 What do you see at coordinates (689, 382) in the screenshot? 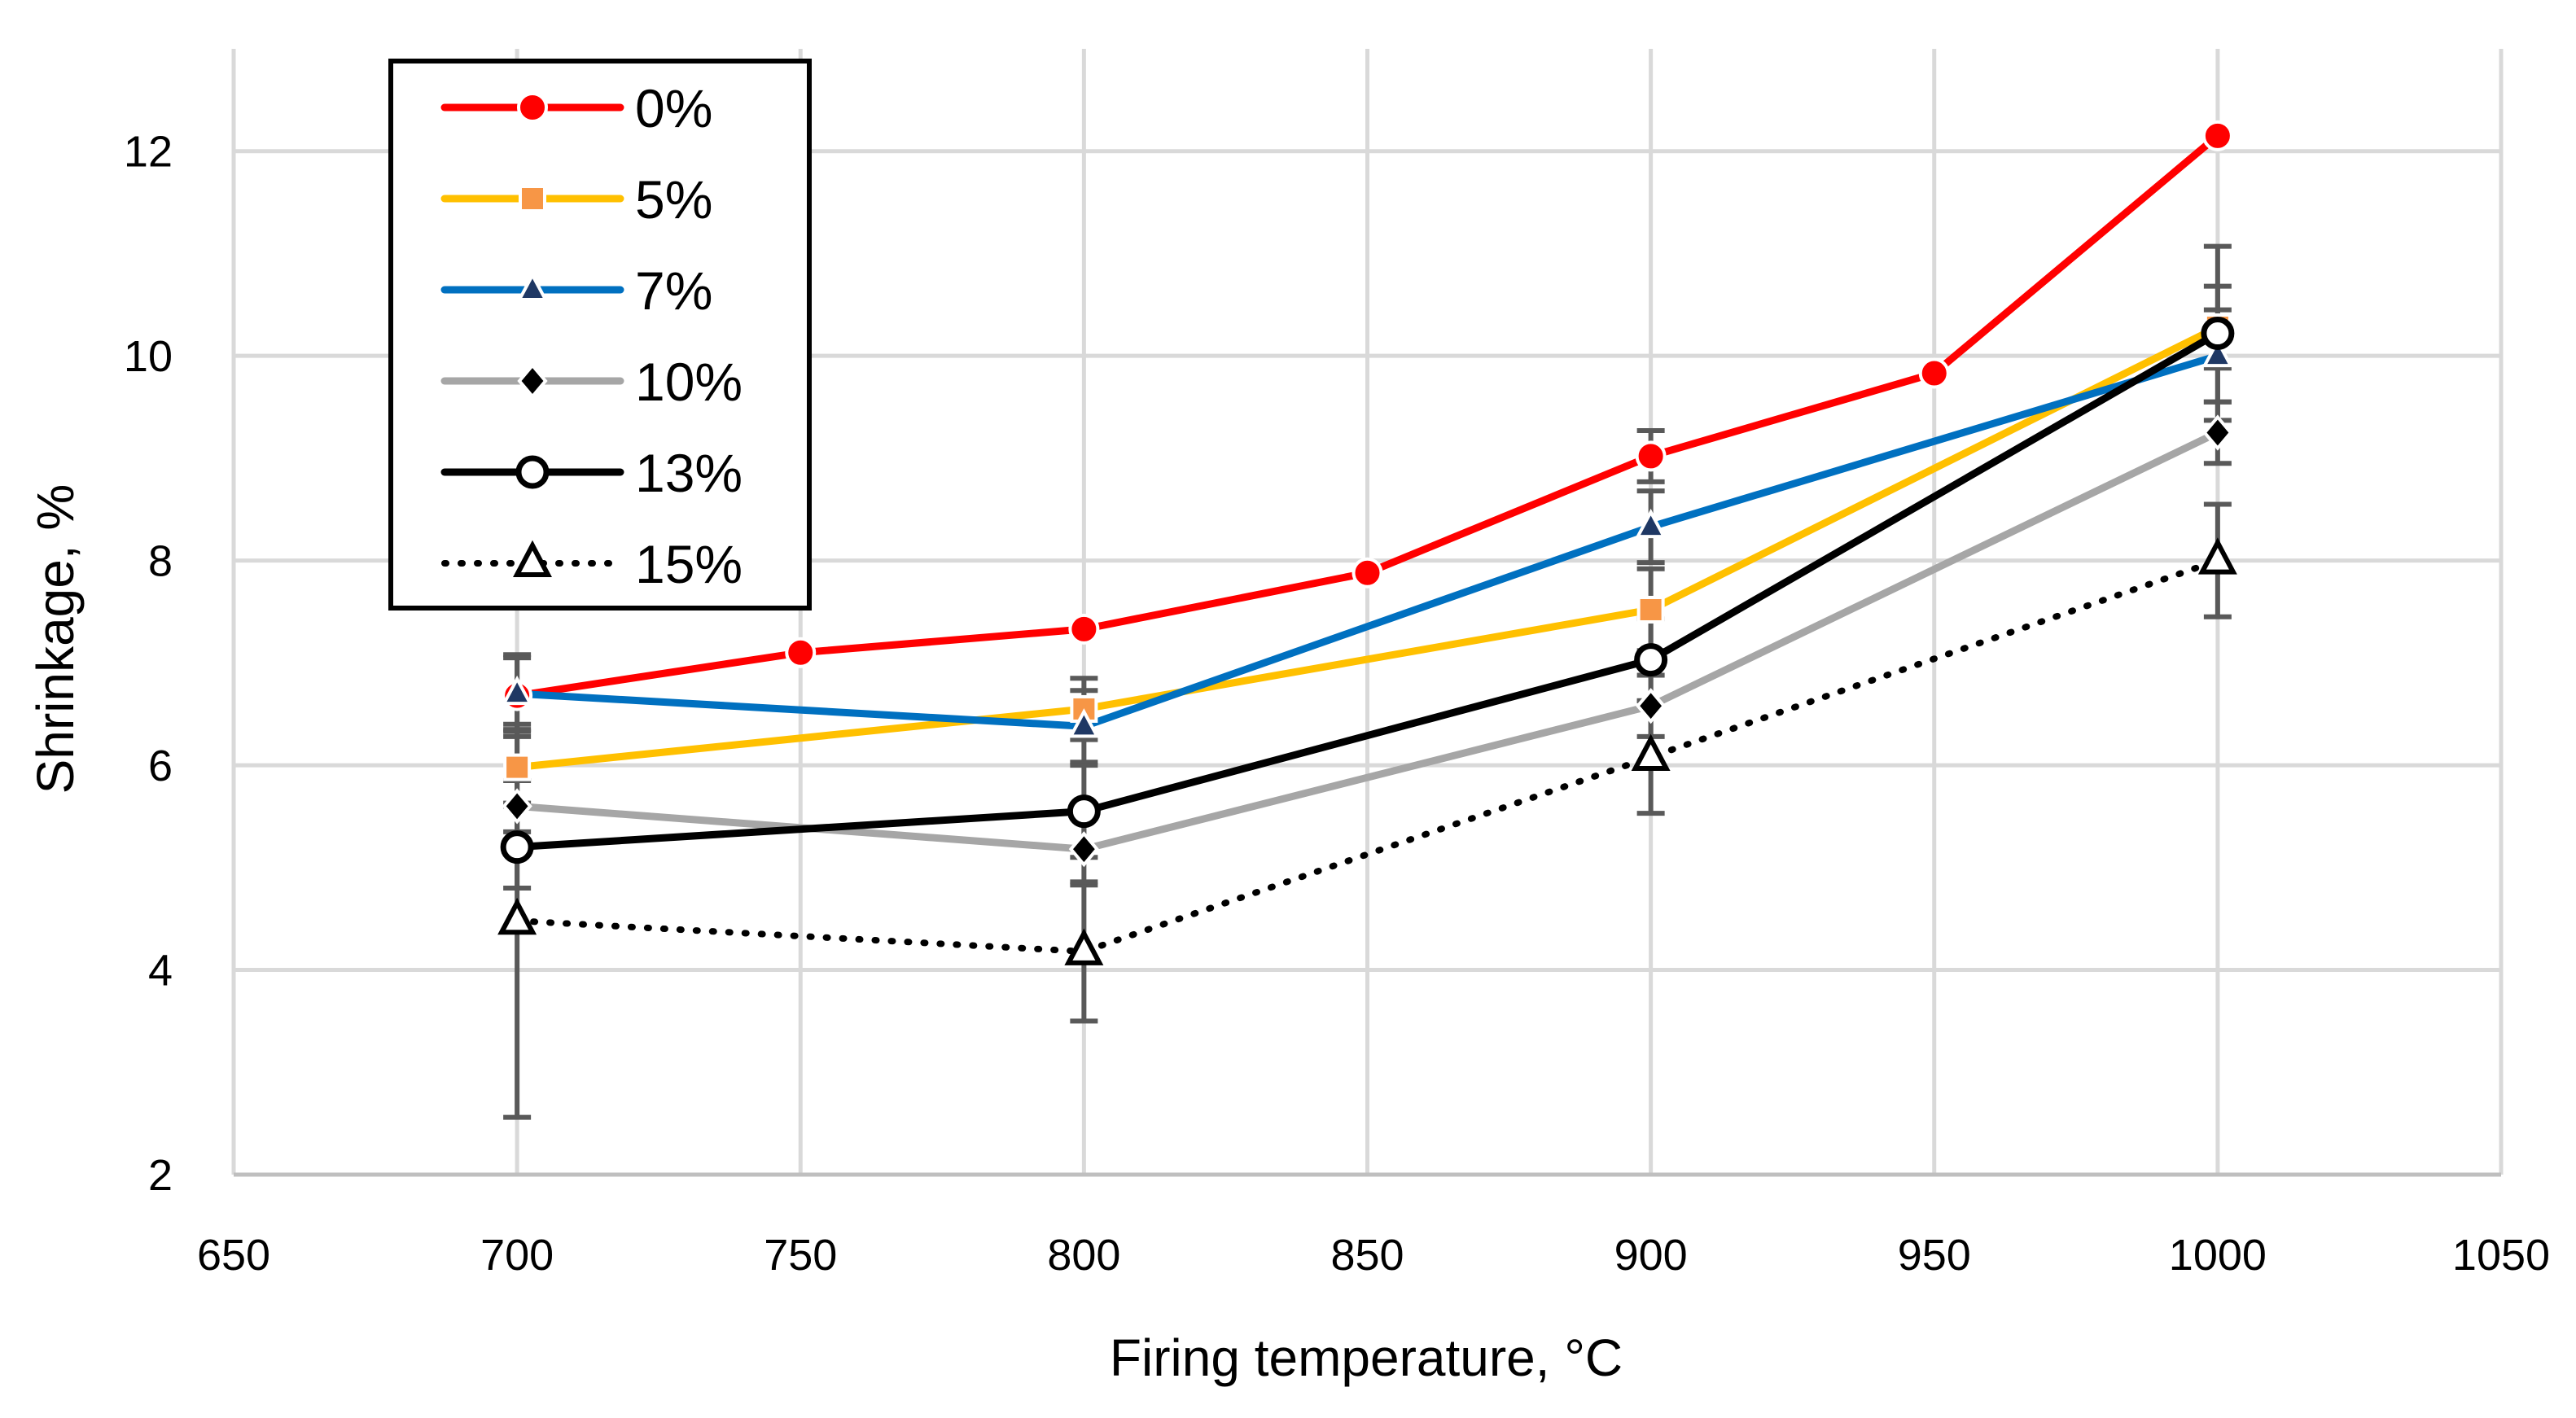
I see `legend-label-10pct: 10%` at bounding box center [689, 382].